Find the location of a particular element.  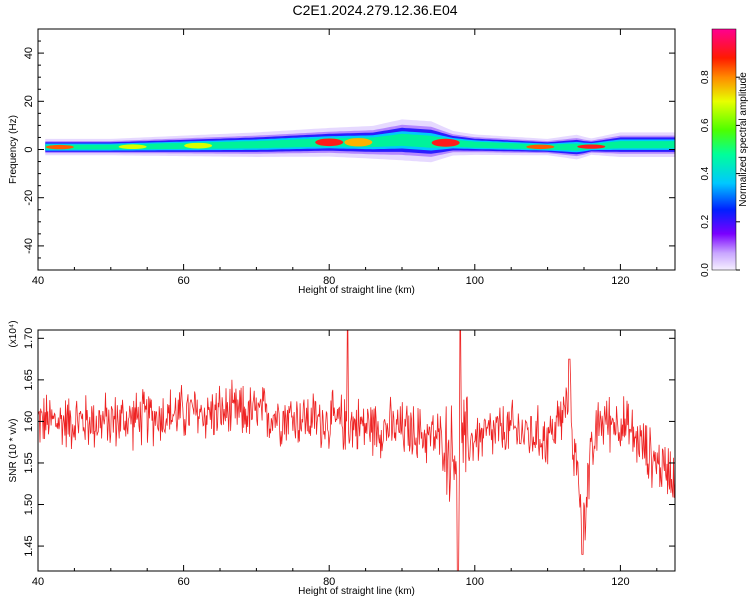

y-tick-label: 0 is located at coordinates (29, 149).